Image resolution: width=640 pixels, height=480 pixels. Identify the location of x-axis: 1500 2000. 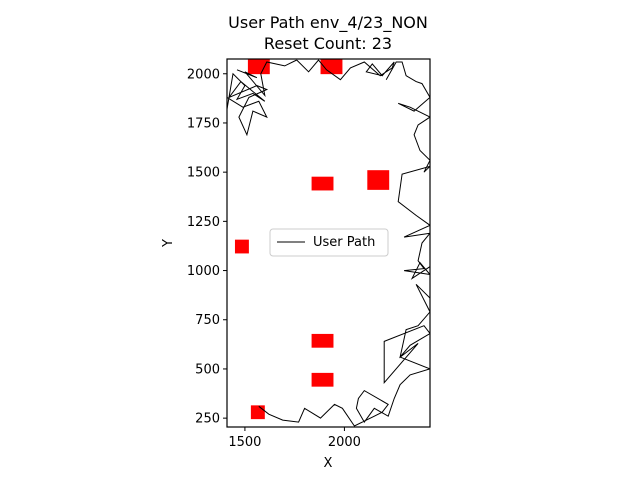
(294, 438).